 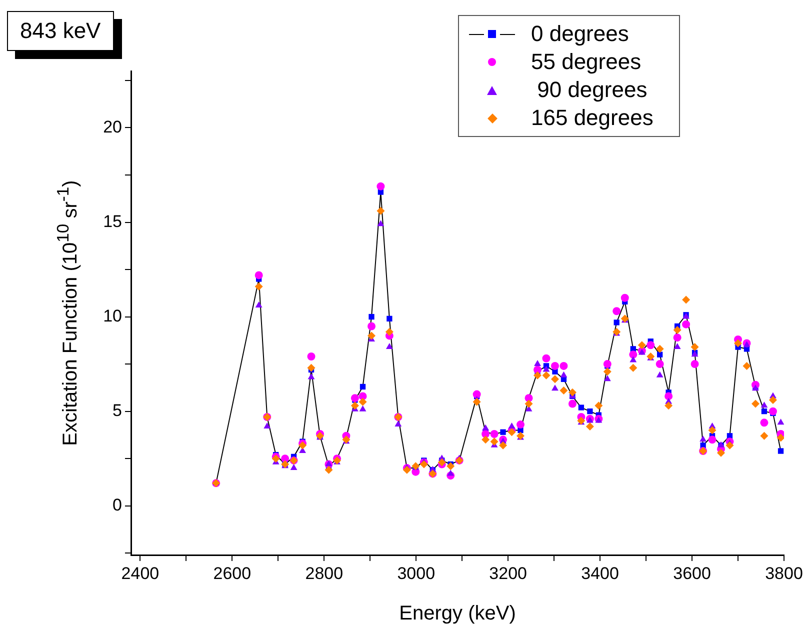 What do you see at coordinates (232, 573) in the screenshot?
I see `x-tick-label: 2600` at bounding box center [232, 573].